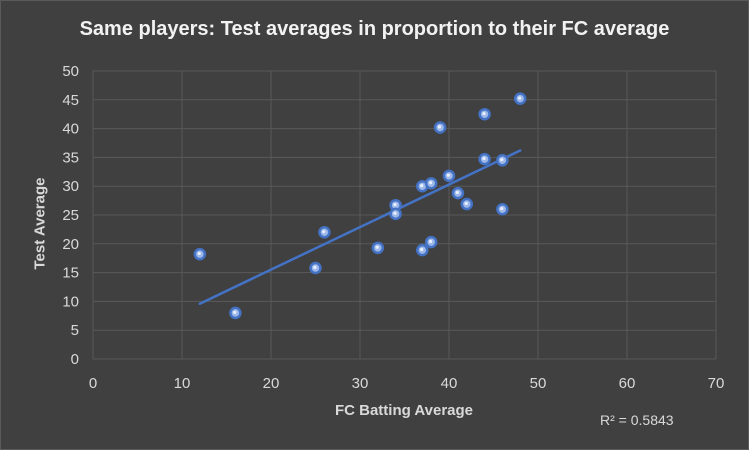 The width and height of the screenshot is (749, 450). Describe the element at coordinates (716, 383) in the screenshot. I see `x-tick-label: 70` at that location.